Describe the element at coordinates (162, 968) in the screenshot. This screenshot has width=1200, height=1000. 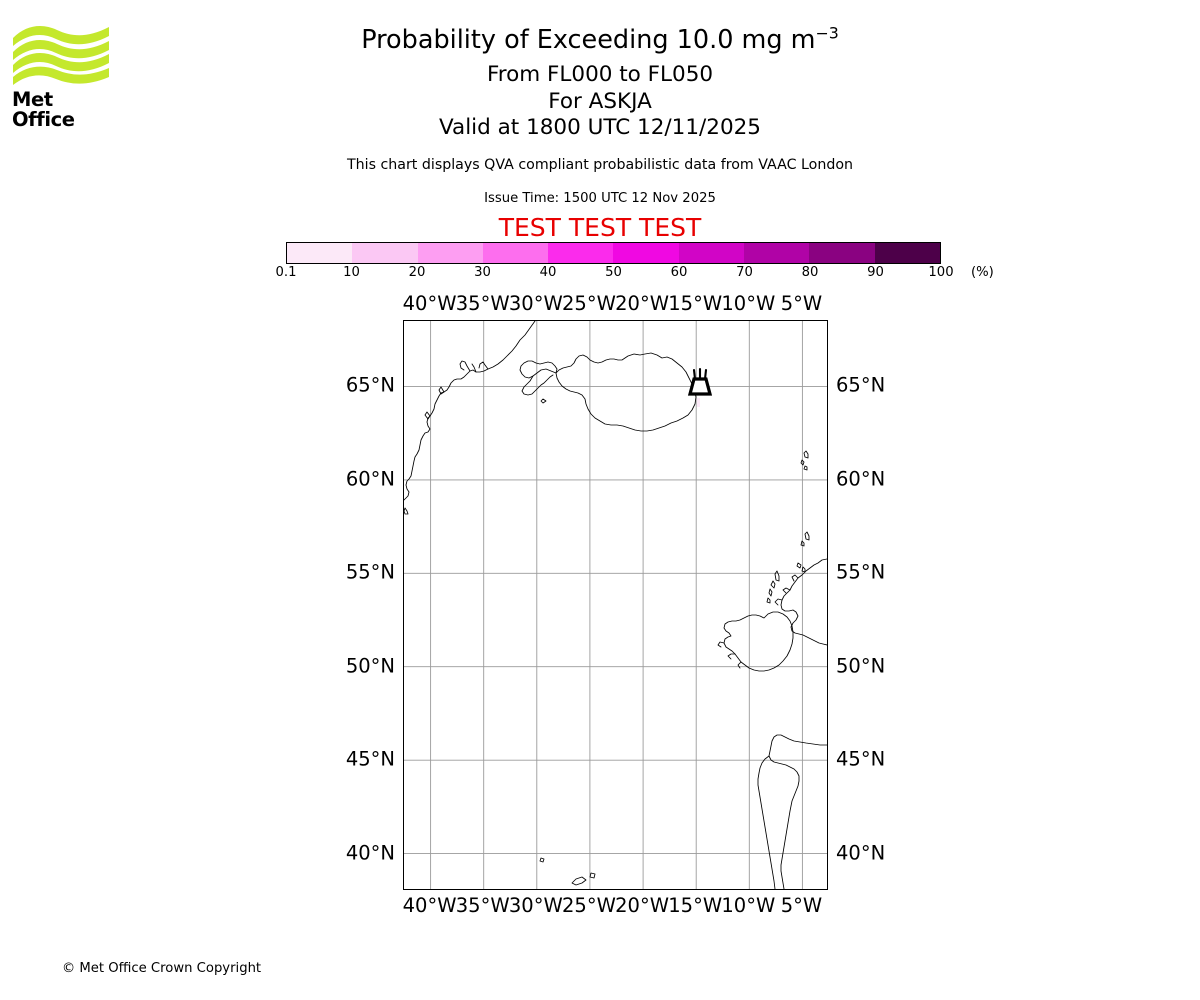
I see `copyright-notice: © Met Office Crown Copyright` at that location.